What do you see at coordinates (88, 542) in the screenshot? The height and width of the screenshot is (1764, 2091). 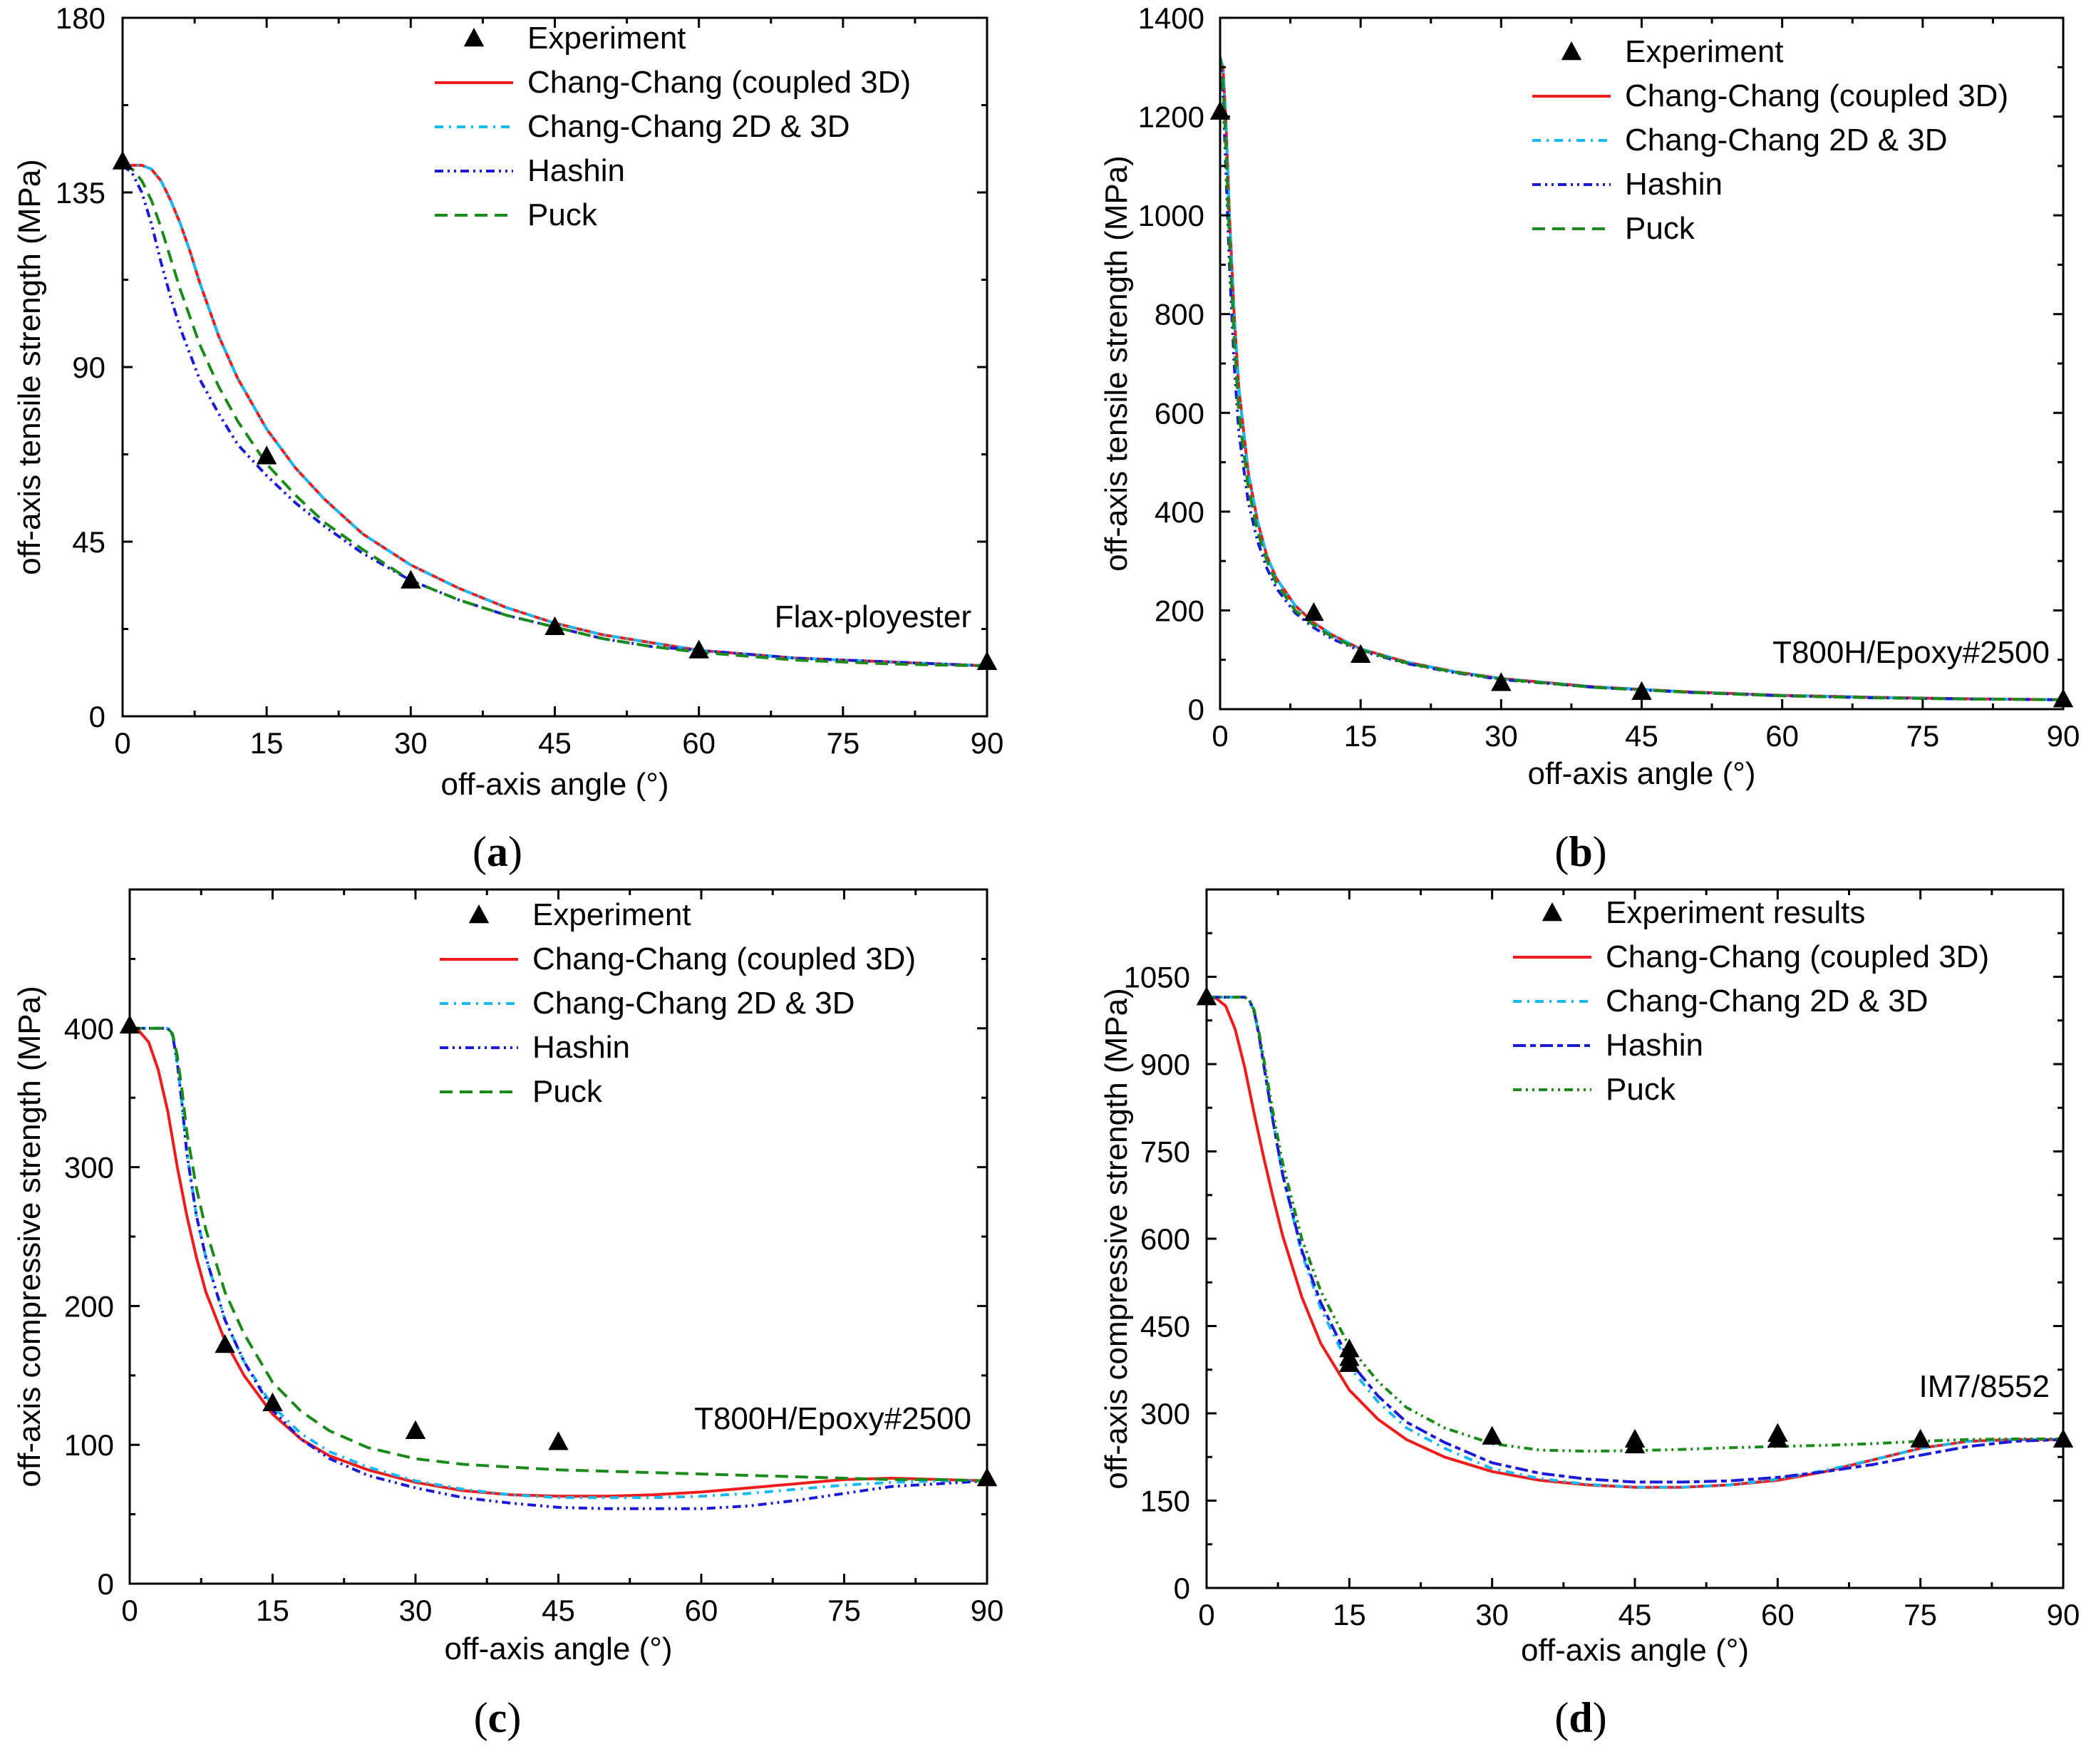 I see `y-tick-label: 45` at bounding box center [88, 542].